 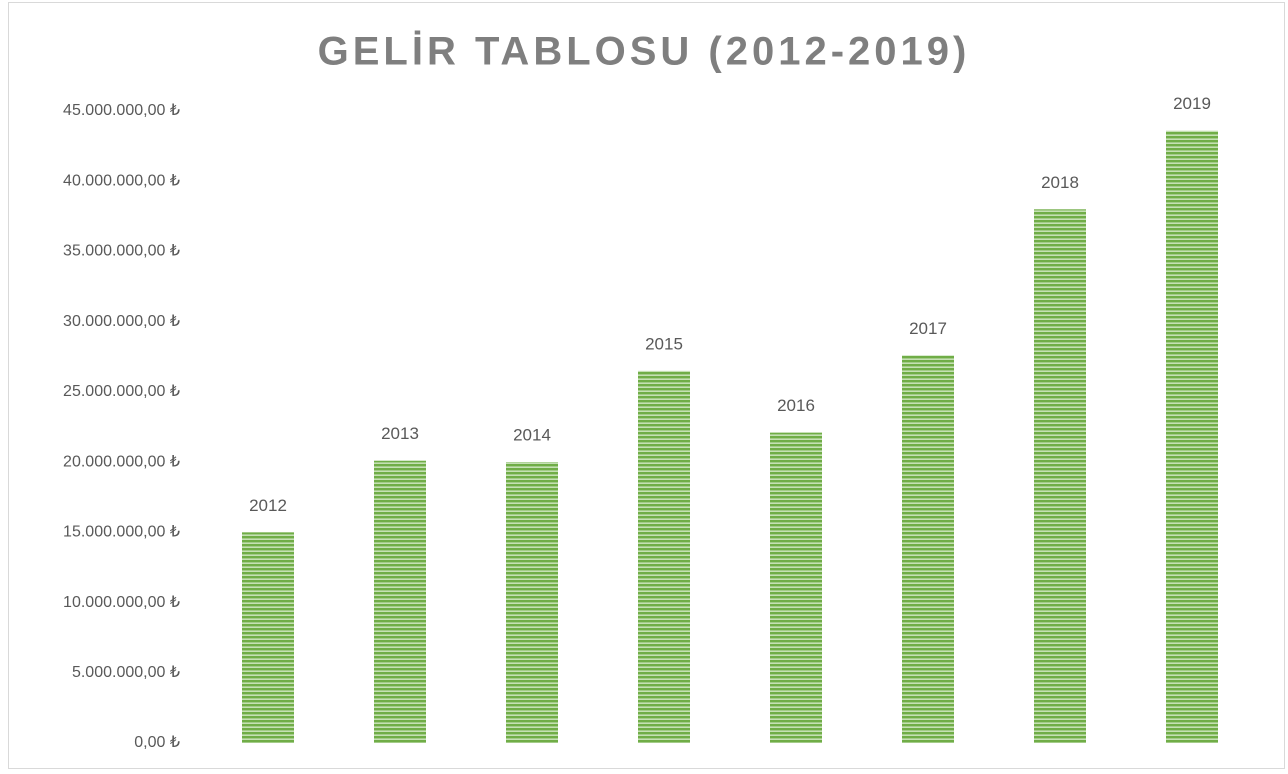 I want to click on y-tick-label: 45.000.000,00 ₺, so click(x=121, y=110).